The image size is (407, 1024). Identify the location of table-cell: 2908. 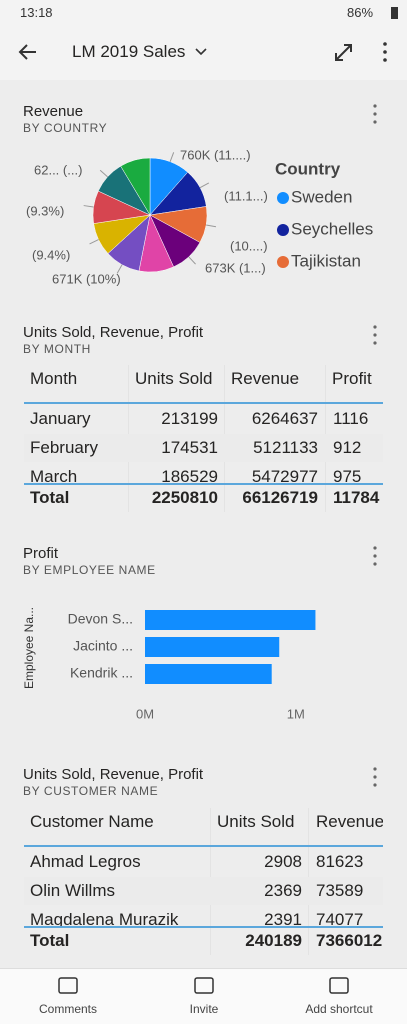
(283, 861).